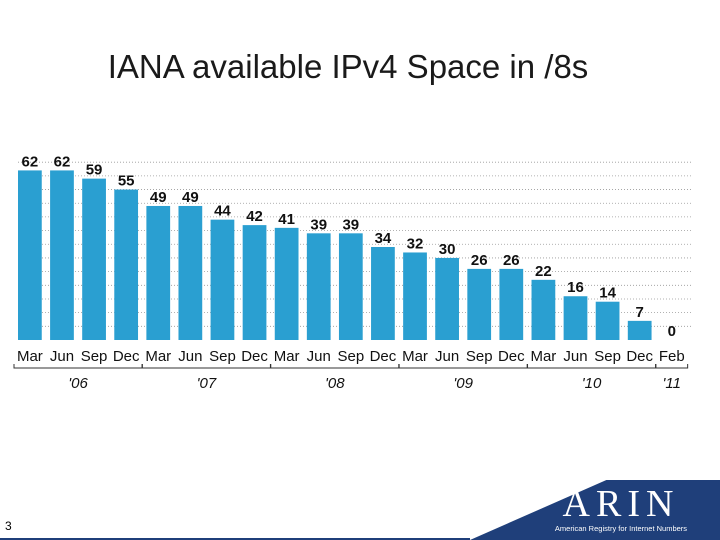  What do you see at coordinates (640, 312) in the screenshot?
I see `value-label: 7` at bounding box center [640, 312].